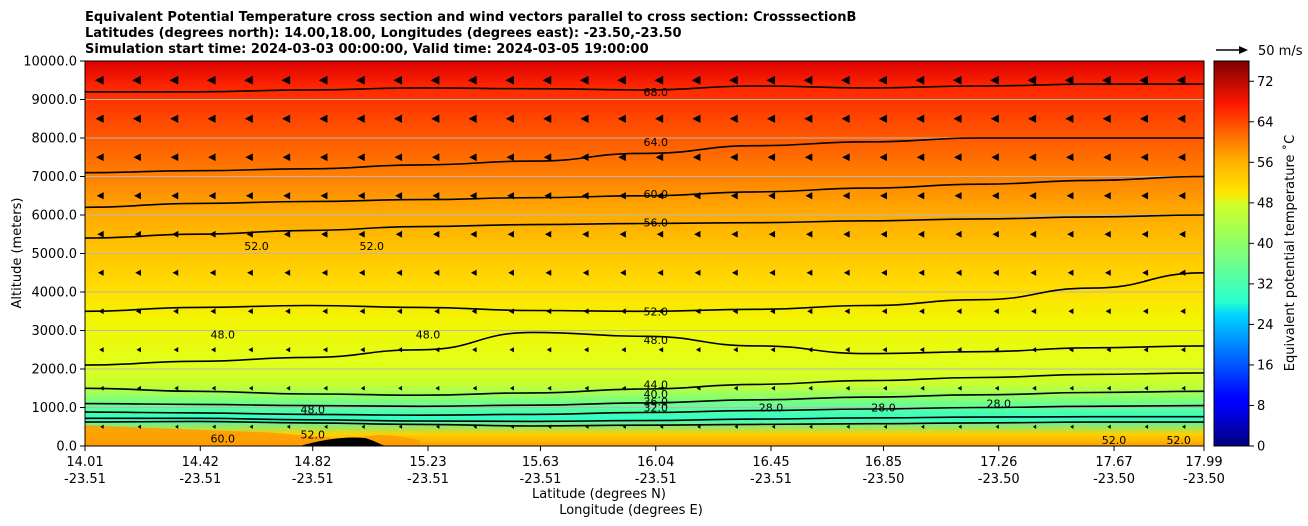  Describe the element at coordinates (655, 142) in the screenshot. I see `contour-label: 64.0` at that location.